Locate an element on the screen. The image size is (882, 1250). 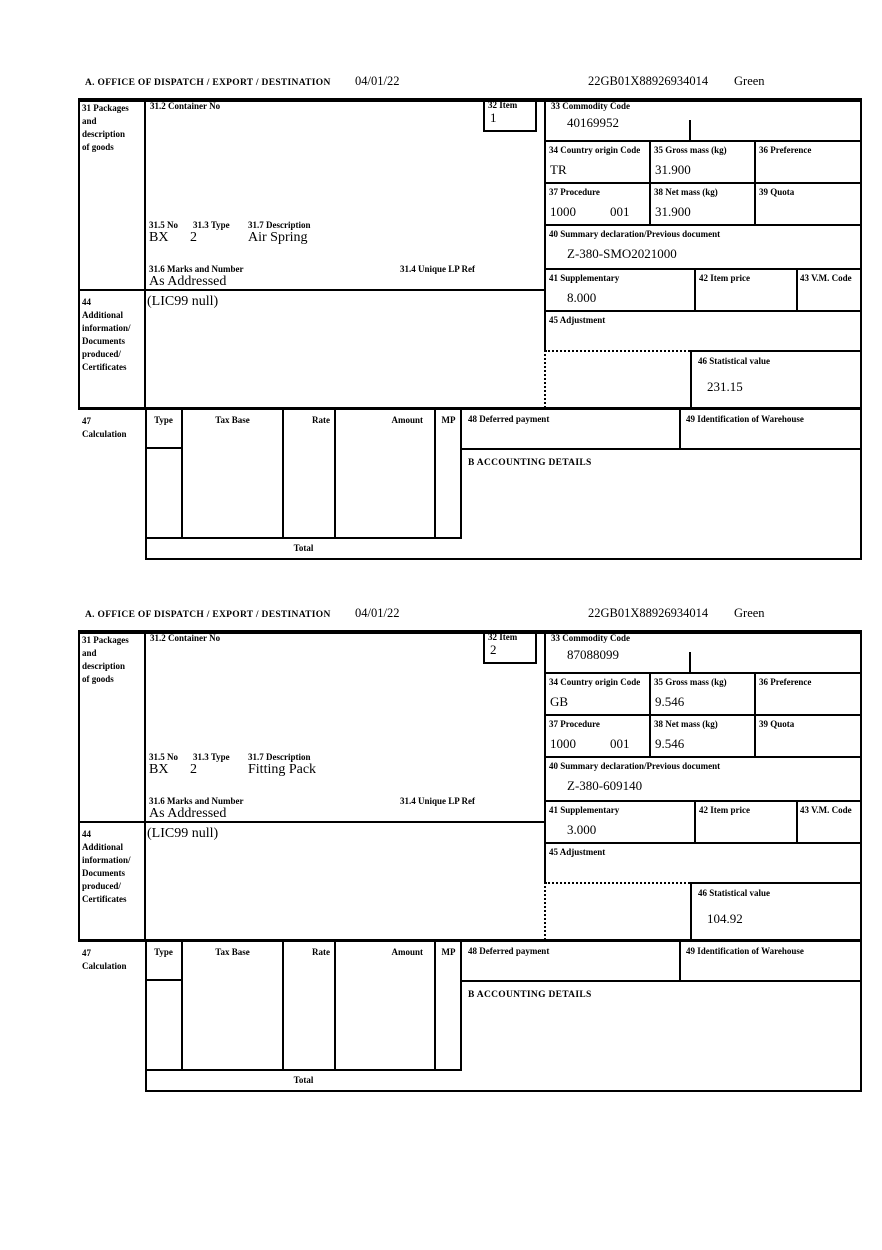
gross-mass-value: 9.546 is located at coordinates (670, 701).